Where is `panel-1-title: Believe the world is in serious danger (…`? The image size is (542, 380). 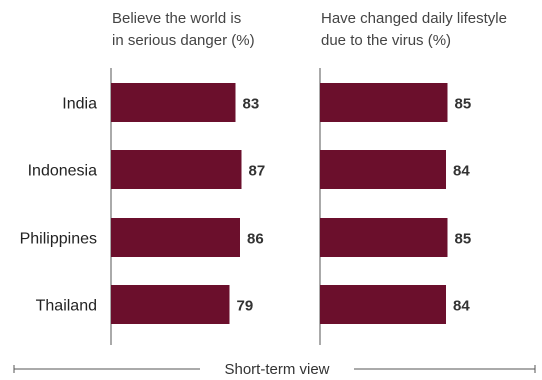
panel-1-title: Believe the world is in serious danger (… is located at coordinates (183, 30).